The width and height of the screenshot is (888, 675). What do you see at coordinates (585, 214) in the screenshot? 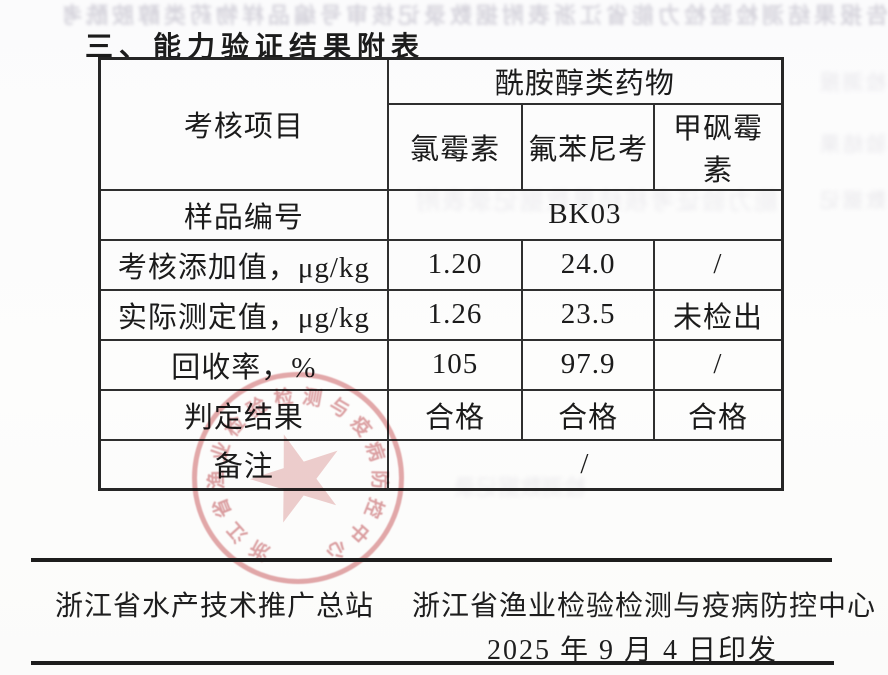
I see `sample-id-value: BK03` at bounding box center [585, 214].